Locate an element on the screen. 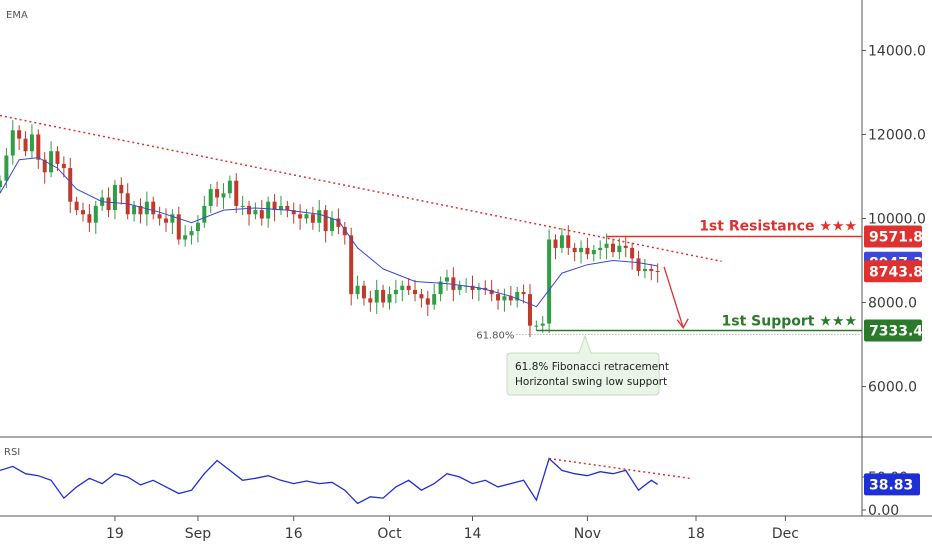  projection-arrow-head is located at coordinates (682, 323).